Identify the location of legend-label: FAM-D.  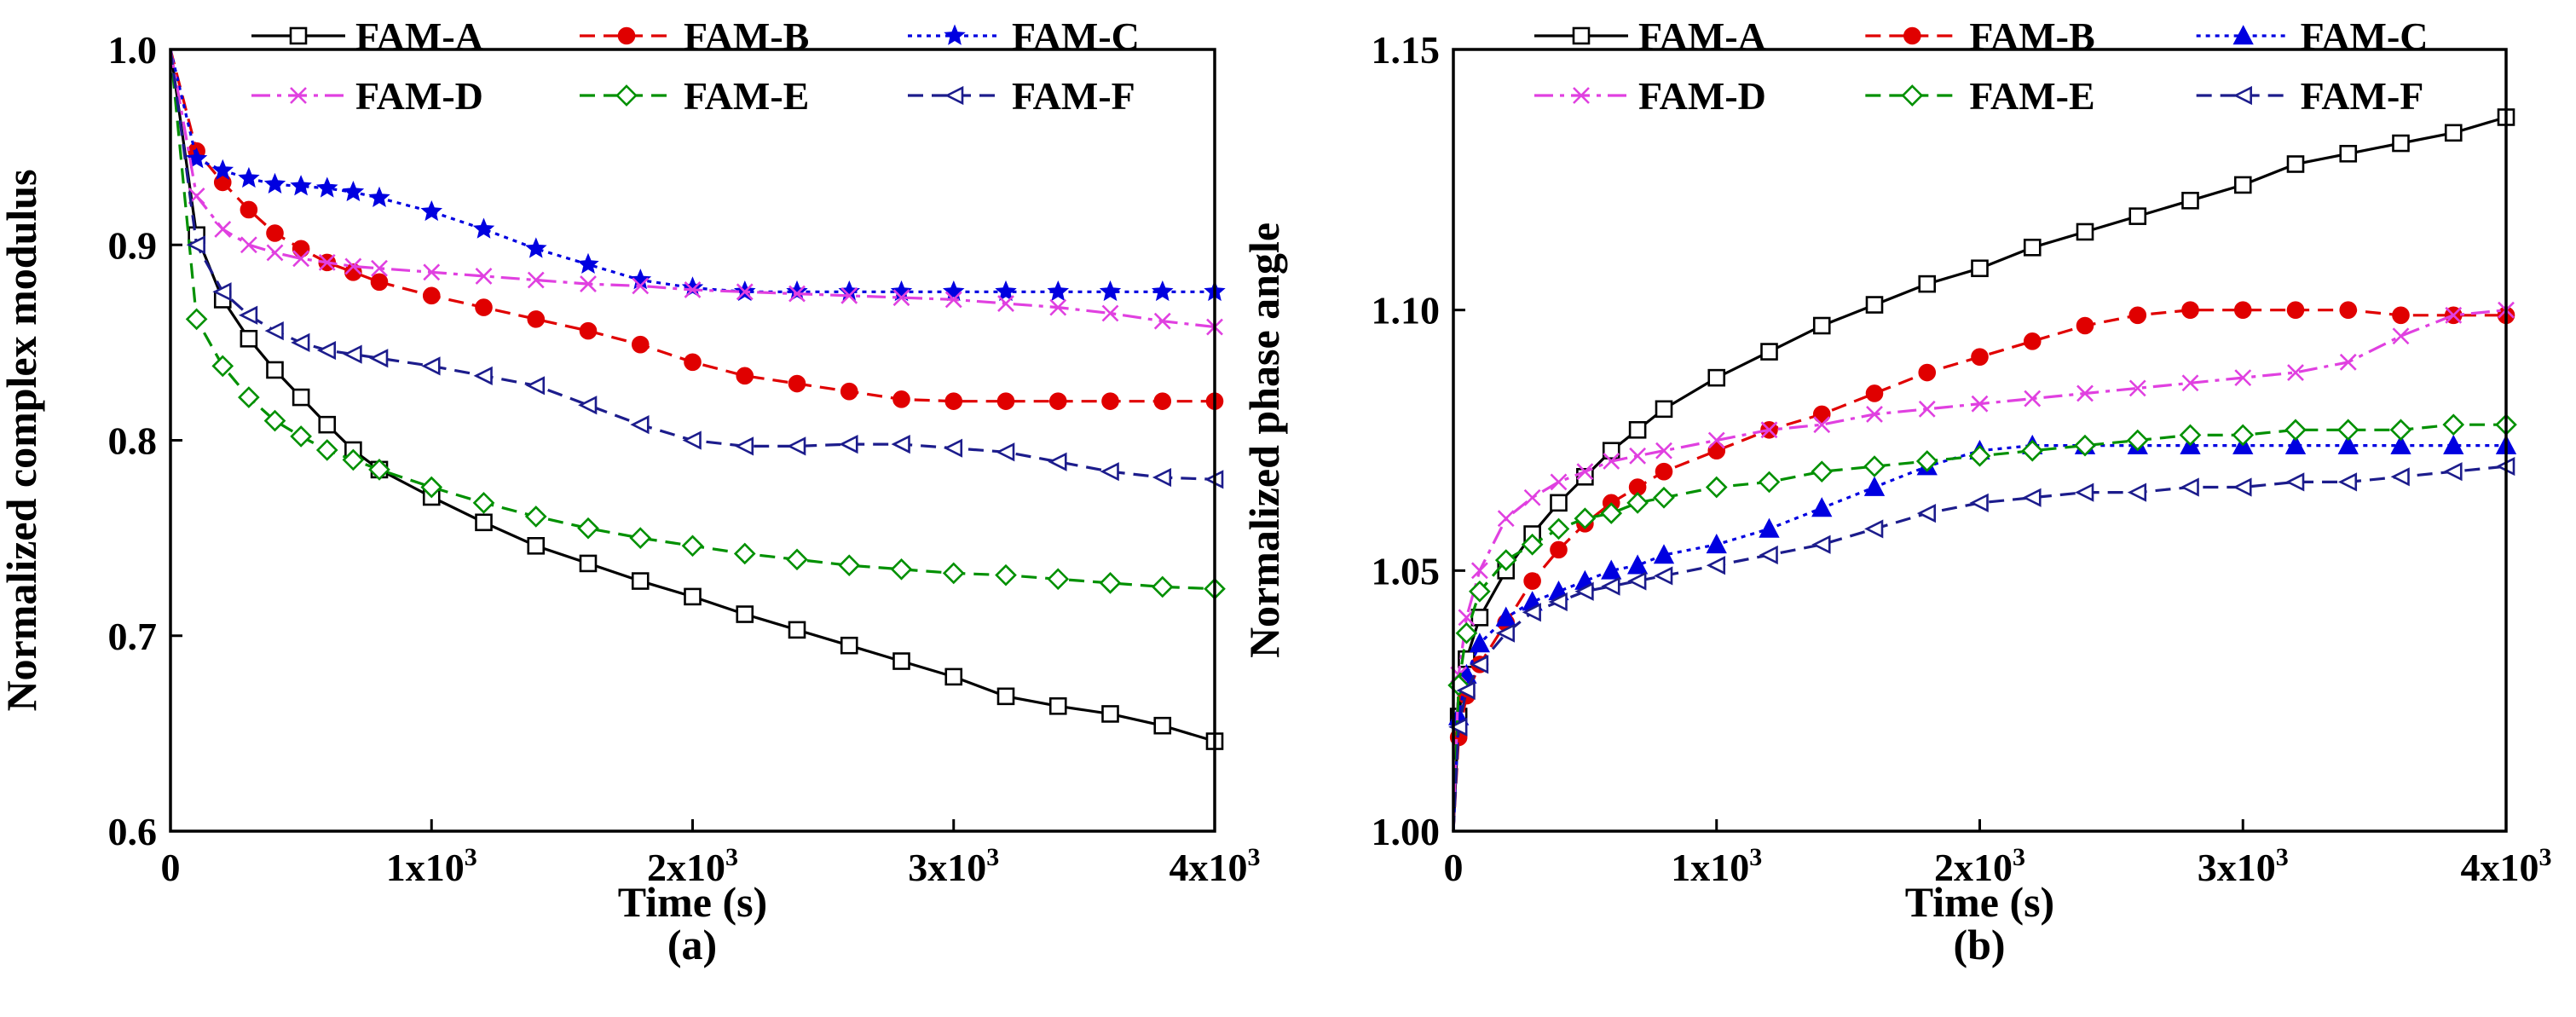
(1702, 96).